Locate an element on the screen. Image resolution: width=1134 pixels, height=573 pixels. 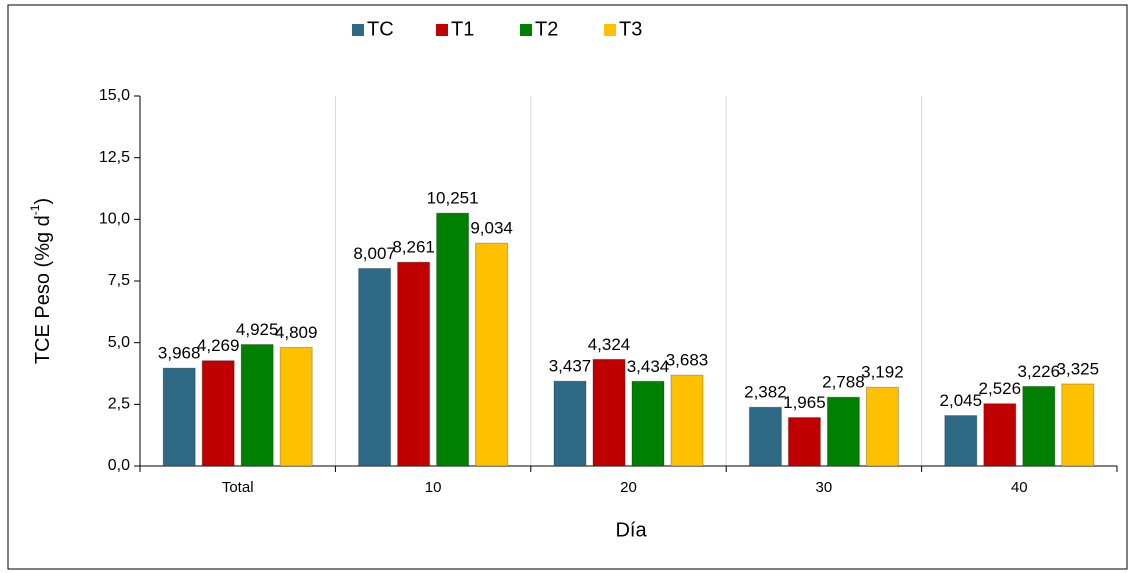
y-axis-title-text: TCE Peso (%g d is located at coordinates (43, 289).